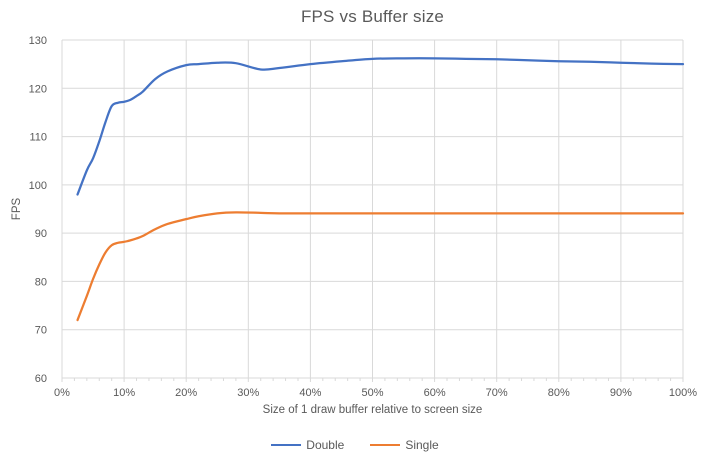 The width and height of the screenshot is (710, 466). What do you see at coordinates (38, 138) in the screenshot?
I see `y-tick-label: 110` at bounding box center [38, 138].